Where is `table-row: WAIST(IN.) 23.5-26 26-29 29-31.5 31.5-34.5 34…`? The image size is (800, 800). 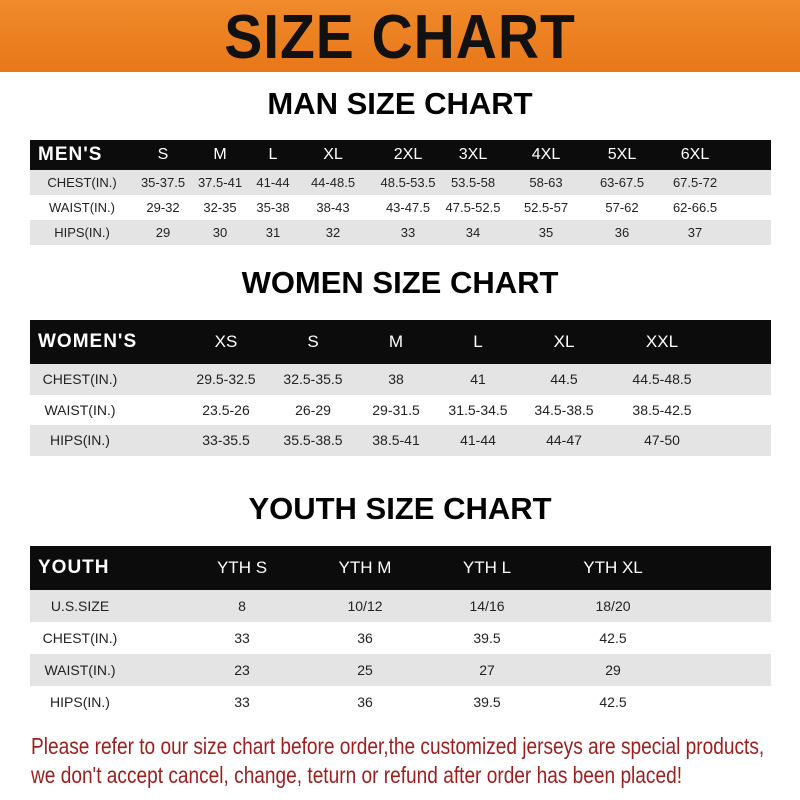
table-row: WAIST(IN.) 23.5-26 26-29 29-31.5 31.5-34.5 34… is located at coordinates (400, 410).